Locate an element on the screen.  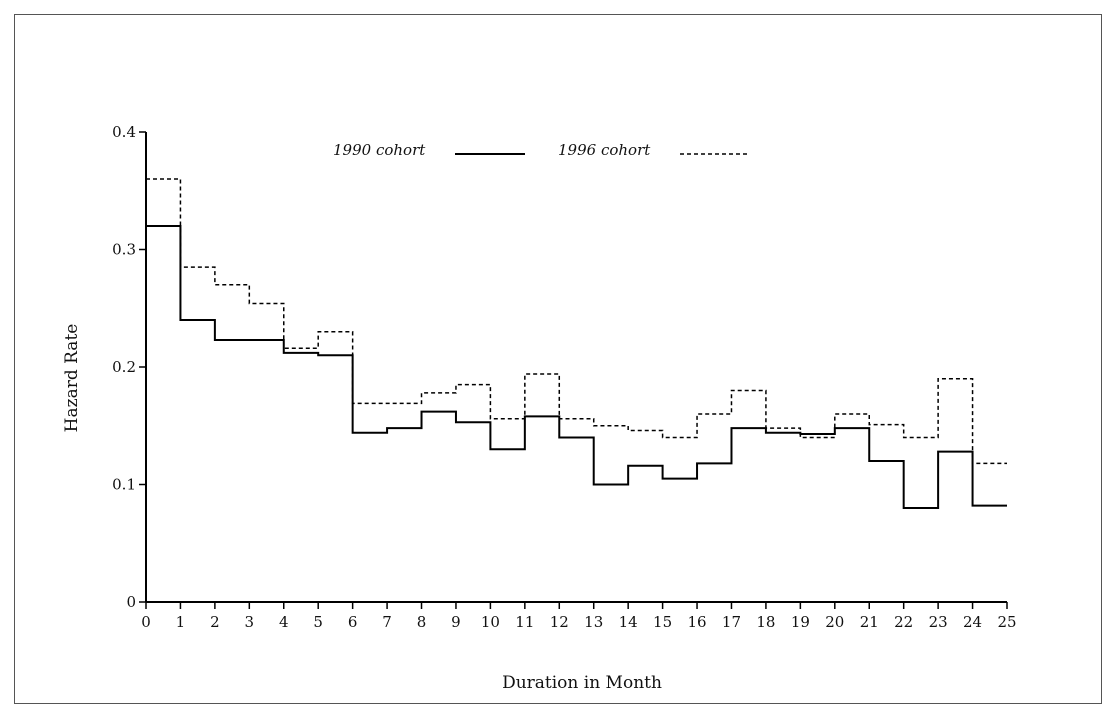
x-tick-label: 3 is located at coordinates (250, 622).